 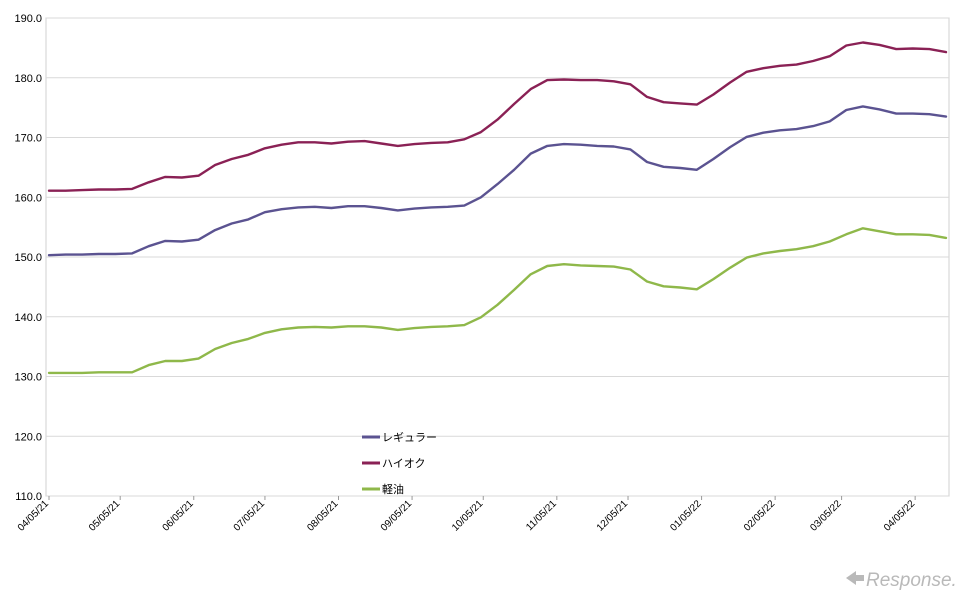 I want to click on watermark-text: Response., so click(x=911, y=580).